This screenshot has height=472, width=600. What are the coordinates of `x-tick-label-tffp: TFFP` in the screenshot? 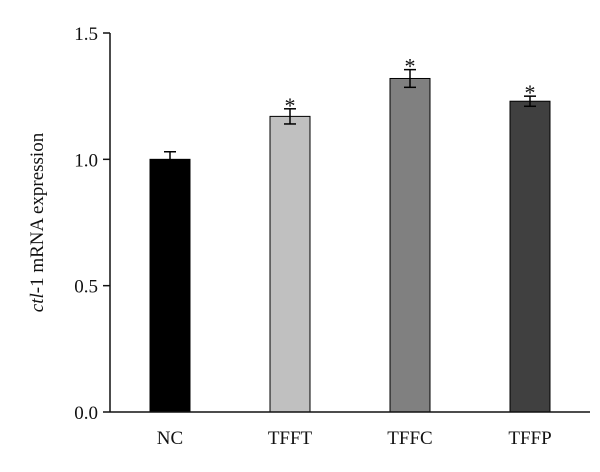 It's located at (529, 438).